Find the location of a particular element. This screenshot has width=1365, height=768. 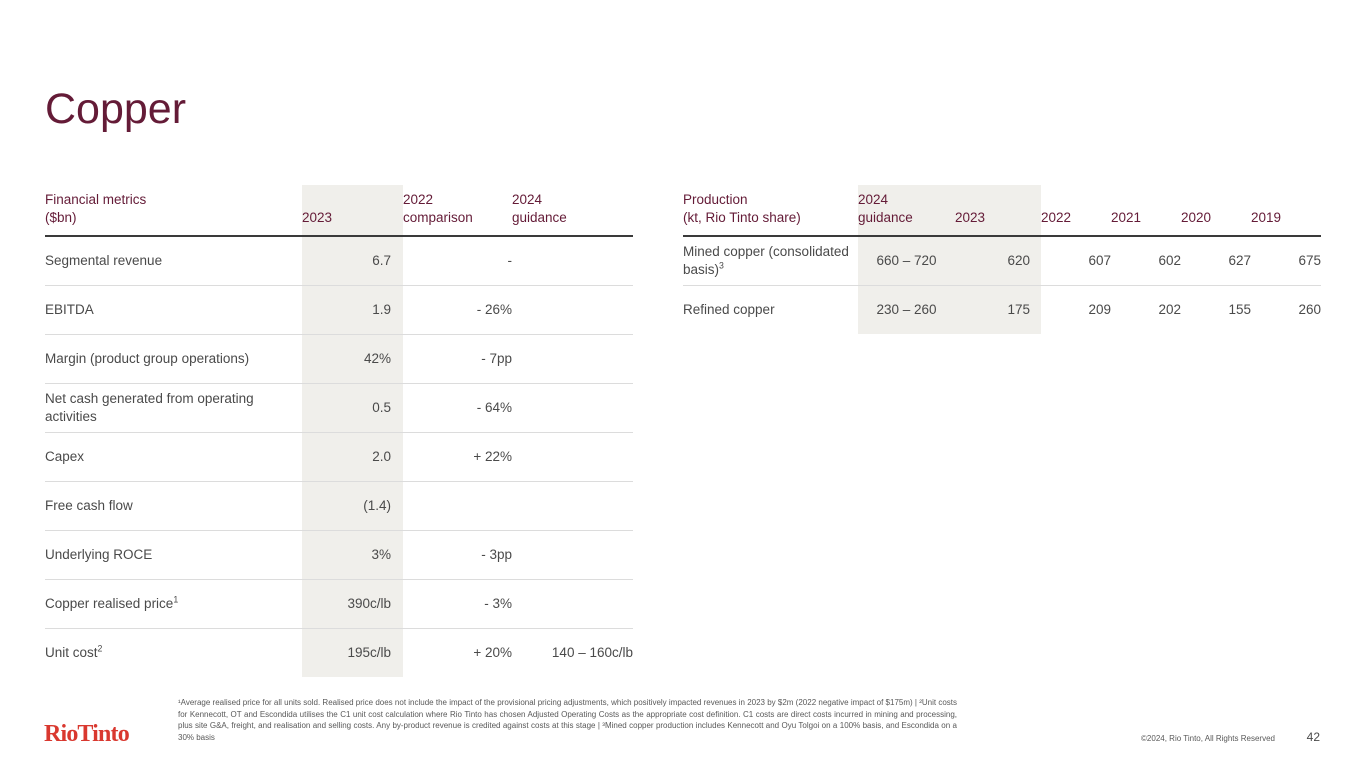

metric-label: Margin (product group operations) is located at coordinates (173, 359).